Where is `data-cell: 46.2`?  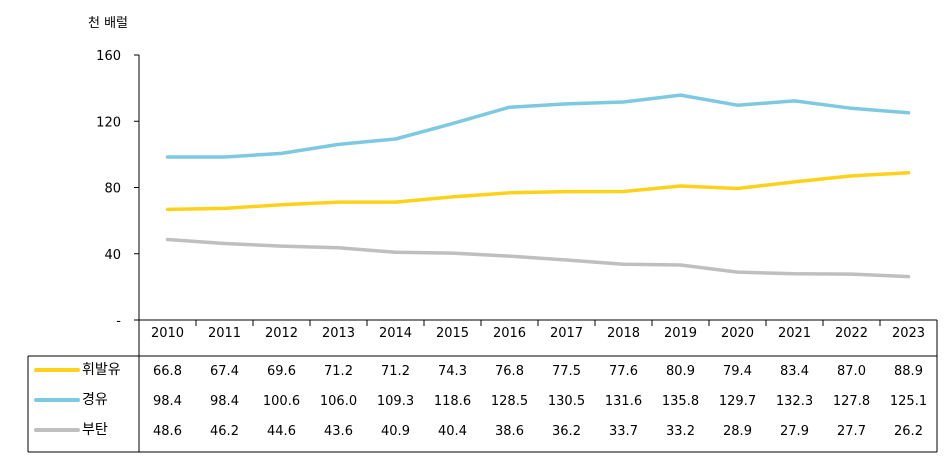 data-cell: 46.2 is located at coordinates (224, 431).